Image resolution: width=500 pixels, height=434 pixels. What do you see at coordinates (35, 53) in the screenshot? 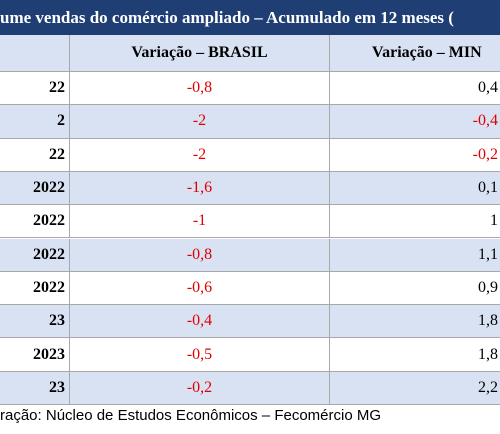
I see `header-cell` at bounding box center [35, 53].